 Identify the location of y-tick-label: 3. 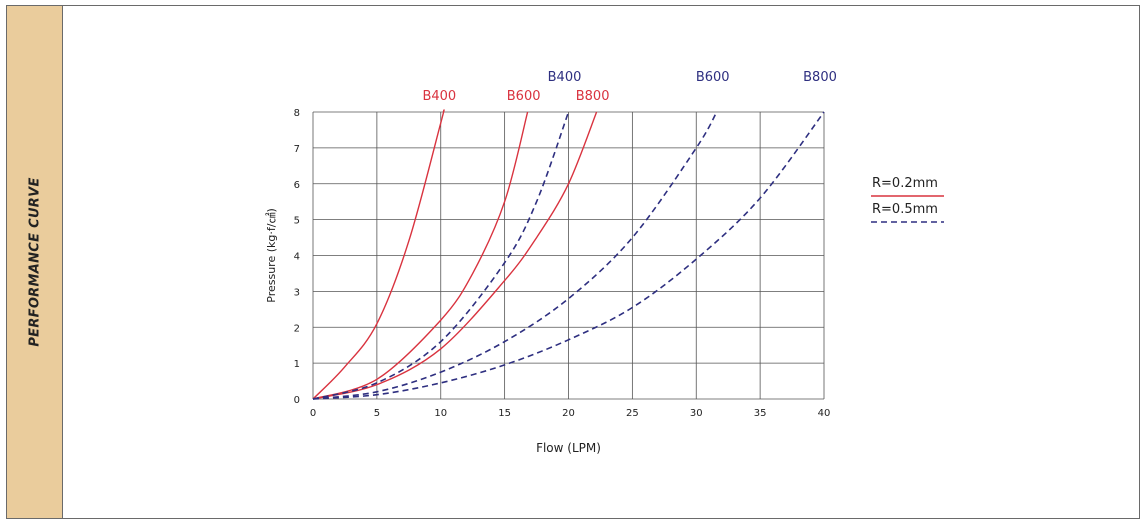
(297, 292).